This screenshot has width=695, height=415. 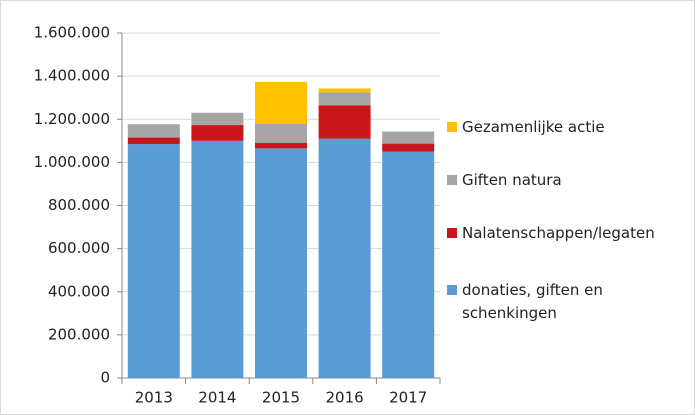 I want to click on y-tick-label: 1.400.000, so click(x=72, y=76).